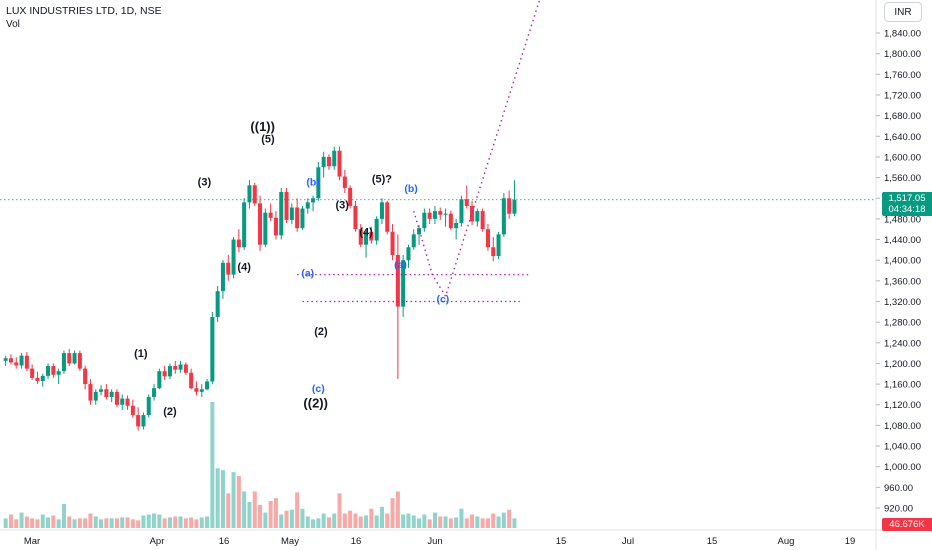 Image resolution: width=932 pixels, height=550 pixels. I want to click on x-tick-label: 15, so click(561, 541).